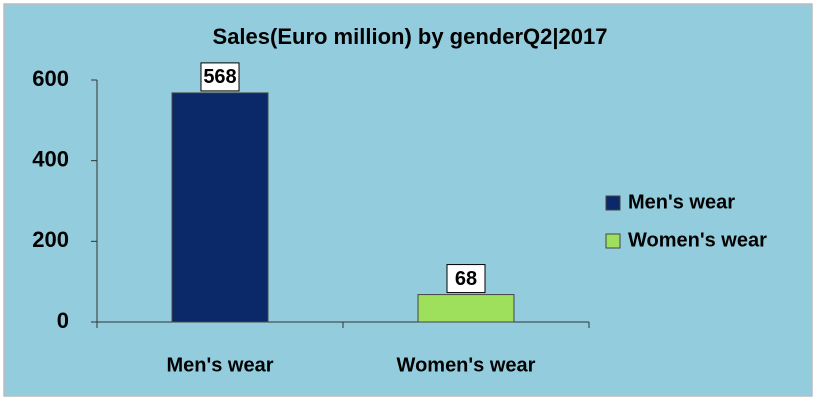  Describe the element at coordinates (219, 365) in the screenshot. I see `x-tick-label: Men's wear` at that location.